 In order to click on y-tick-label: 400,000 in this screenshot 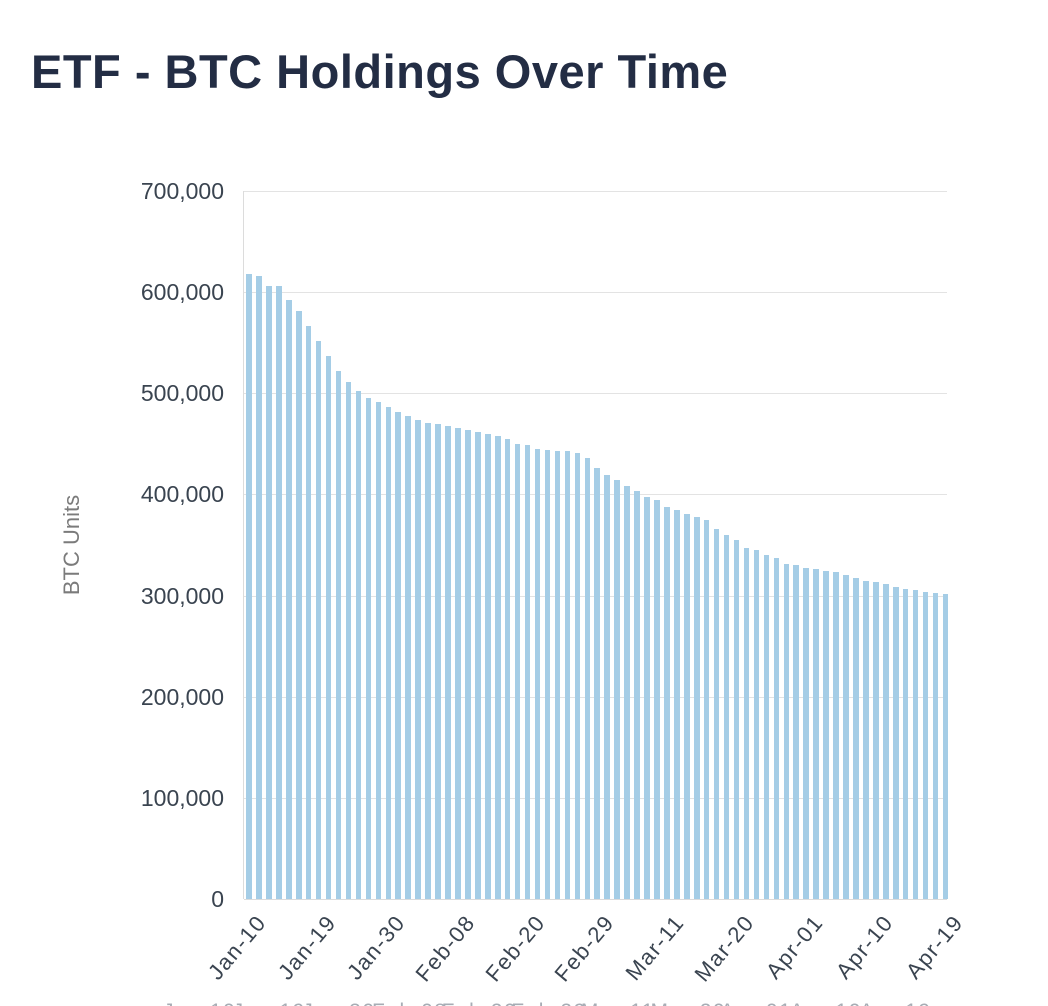, I will do `click(182, 494)`.